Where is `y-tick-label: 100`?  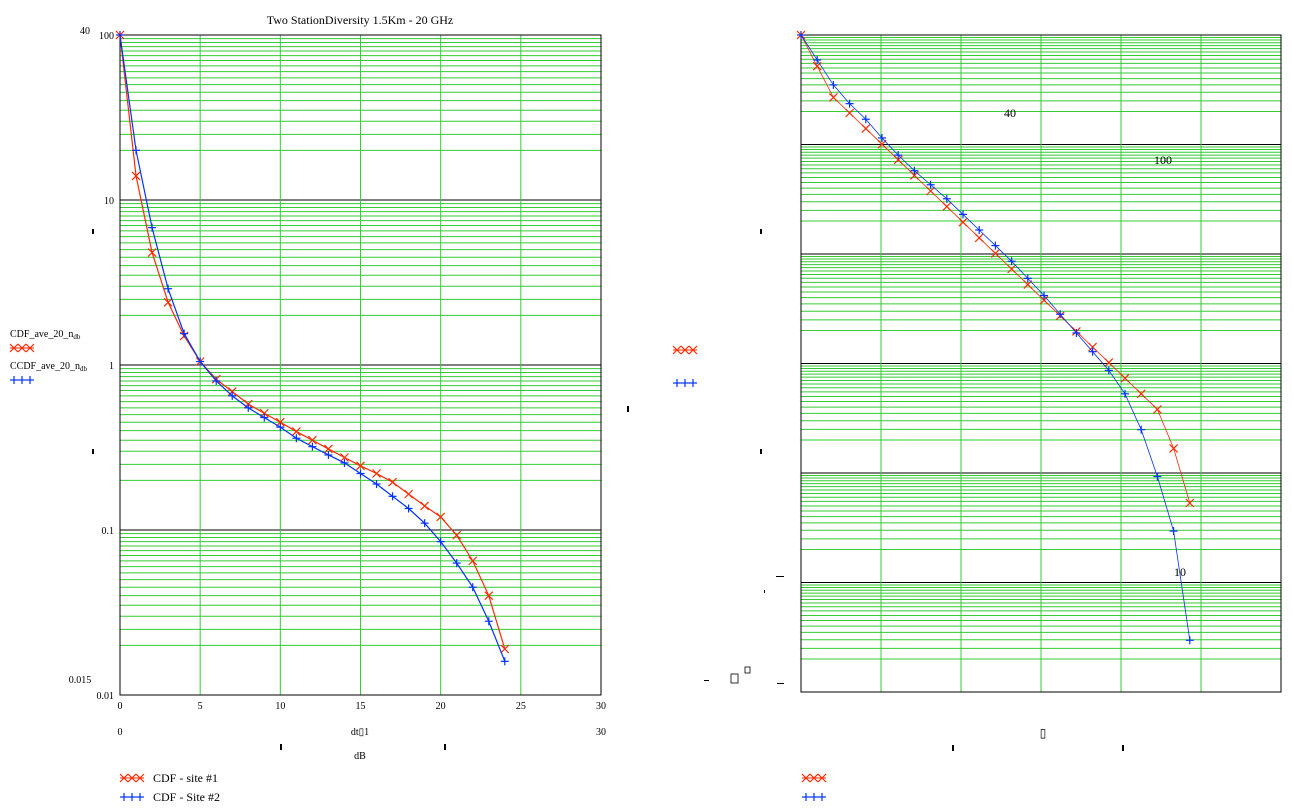 y-tick-label: 100 is located at coordinates (106, 36).